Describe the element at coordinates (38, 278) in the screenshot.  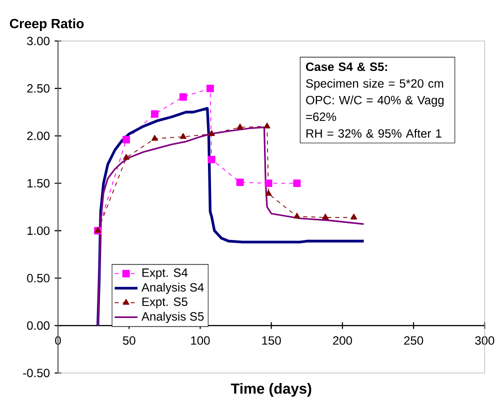
I see `y-tick-label: 0.50` at that location.